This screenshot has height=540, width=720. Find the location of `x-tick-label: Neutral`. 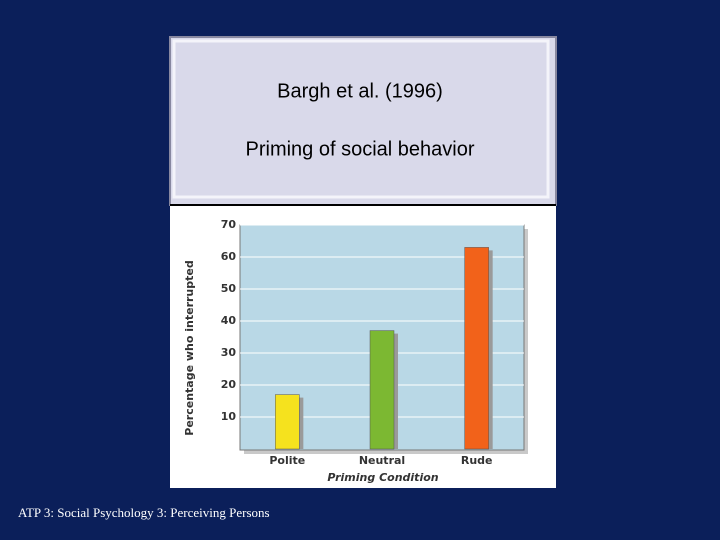

x-tick-label: Neutral is located at coordinates (382, 460).